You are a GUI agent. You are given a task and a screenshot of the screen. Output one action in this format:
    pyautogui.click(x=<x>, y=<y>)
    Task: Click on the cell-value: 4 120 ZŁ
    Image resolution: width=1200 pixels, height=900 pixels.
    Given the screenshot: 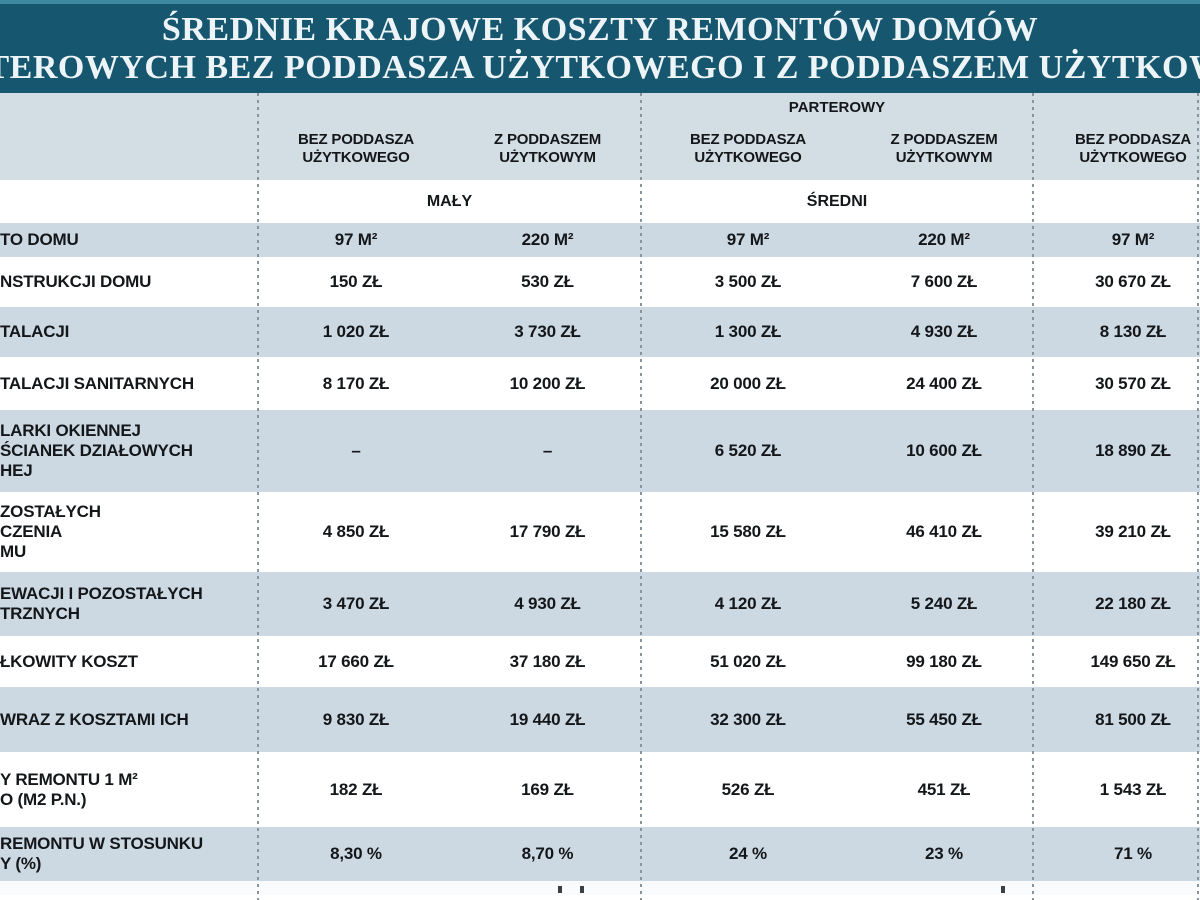 What is the action you would take?
    pyautogui.click(x=748, y=603)
    